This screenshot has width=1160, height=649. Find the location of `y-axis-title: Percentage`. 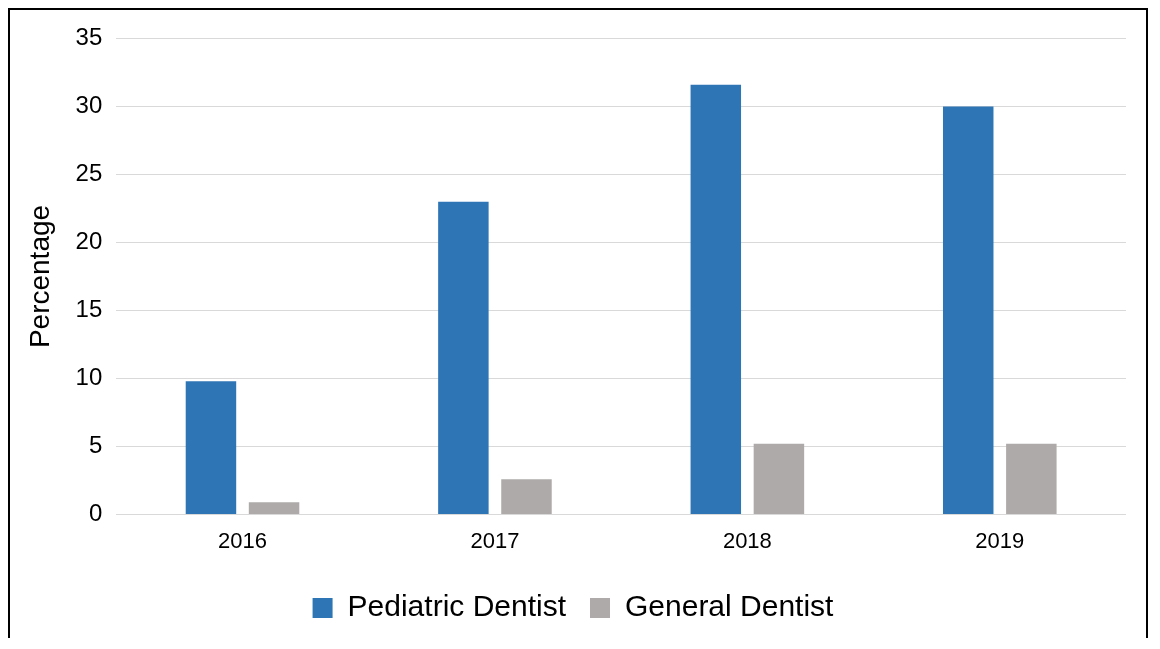

y-axis-title: Percentage is located at coordinates (39, 276).